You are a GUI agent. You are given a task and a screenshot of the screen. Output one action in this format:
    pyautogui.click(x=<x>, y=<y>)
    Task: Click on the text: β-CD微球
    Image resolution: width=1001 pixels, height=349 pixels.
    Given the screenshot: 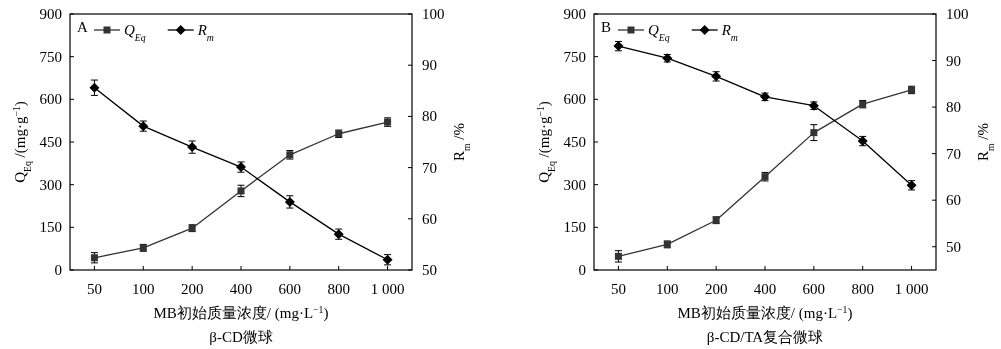 What is the action you would take?
    pyautogui.click(x=241, y=337)
    